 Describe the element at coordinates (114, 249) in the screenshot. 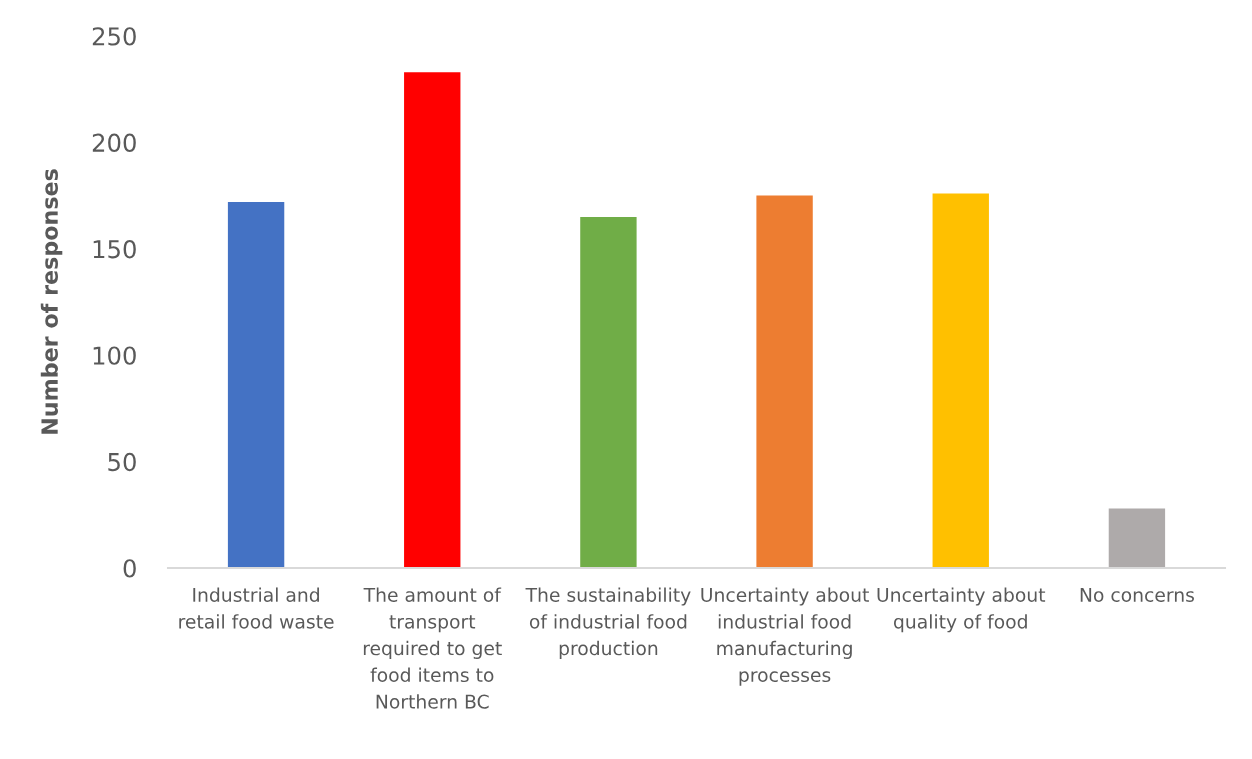

I see `y-tick-label: 150` at that location.